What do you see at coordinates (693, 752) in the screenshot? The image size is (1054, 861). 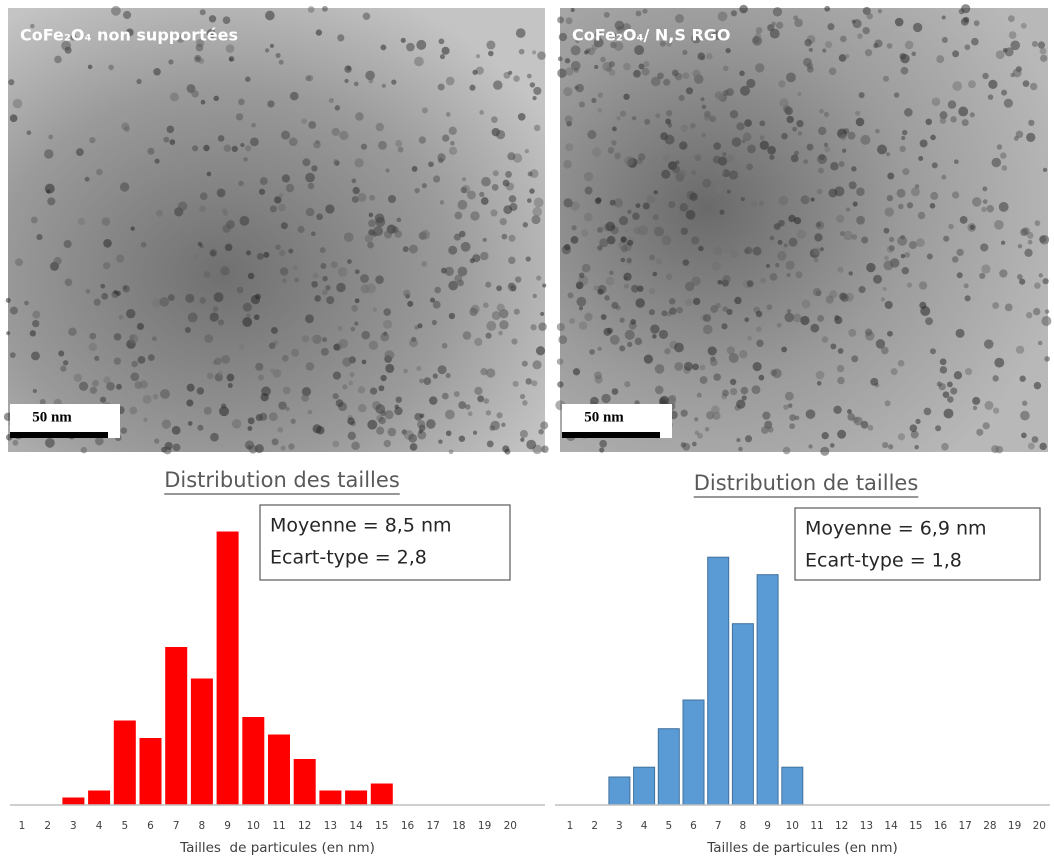 I see `bar` at bounding box center [693, 752].